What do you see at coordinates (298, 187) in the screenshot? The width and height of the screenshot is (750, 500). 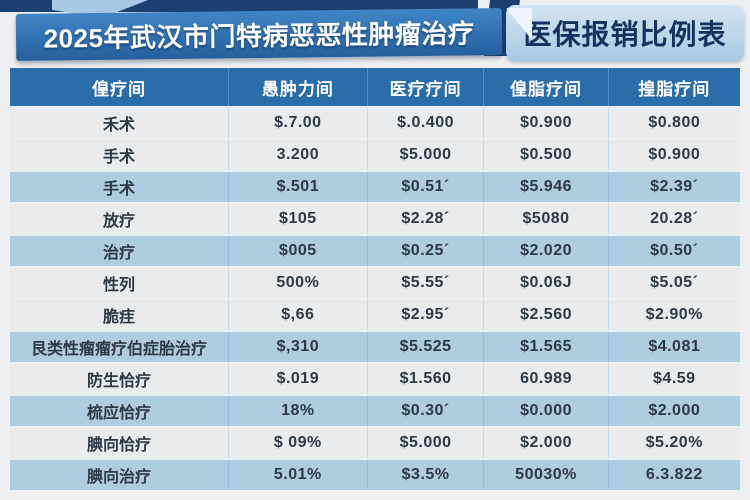 I see `value-cell: $.501` at bounding box center [298, 187].